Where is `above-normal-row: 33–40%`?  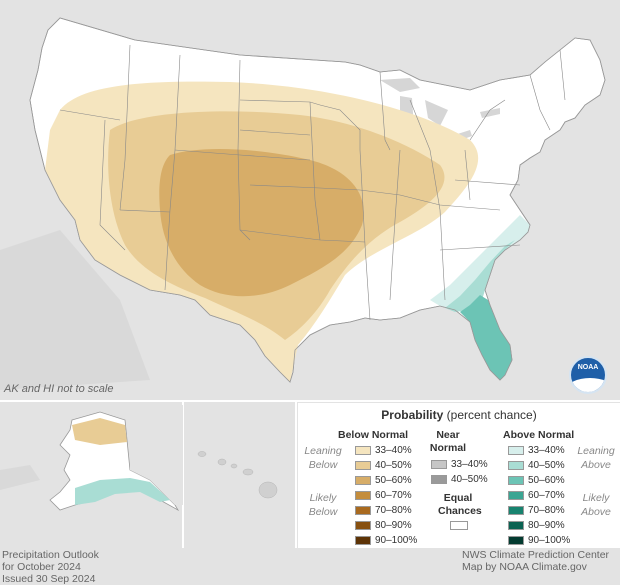 above-normal-row: 33–40% is located at coordinates (536, 450).